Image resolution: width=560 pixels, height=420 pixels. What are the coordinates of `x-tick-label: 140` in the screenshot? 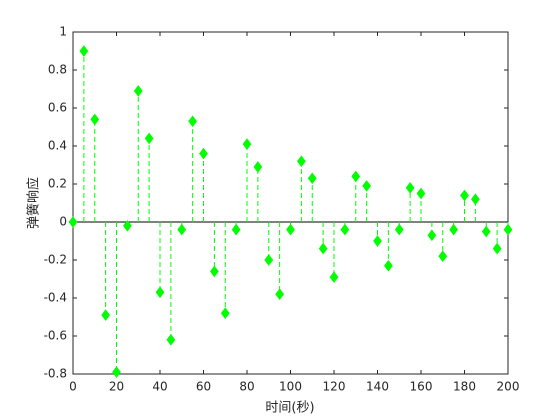 It's located at (377, 387).